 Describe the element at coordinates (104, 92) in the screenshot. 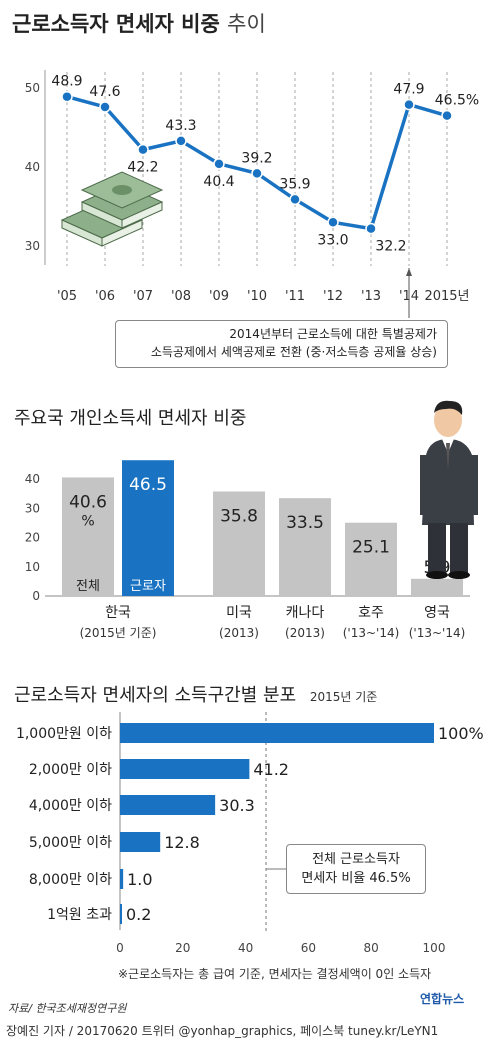

I see `data-label: 47.6` at that location.